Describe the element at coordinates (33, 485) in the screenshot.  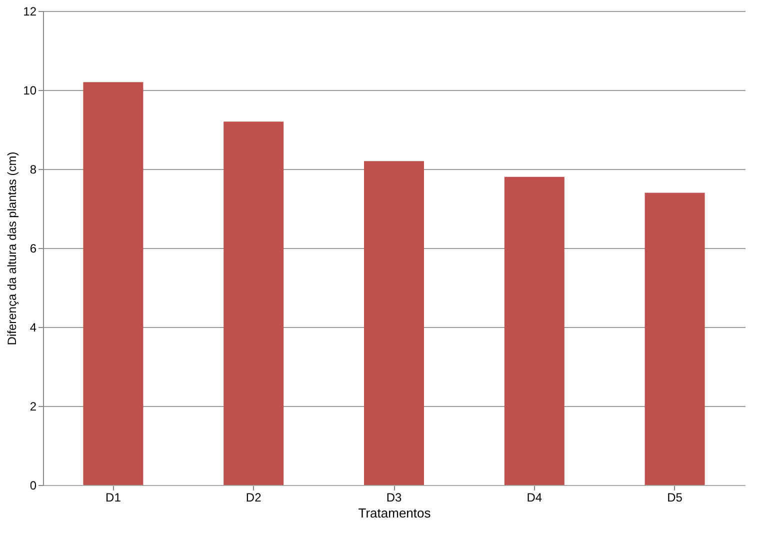
I see `y-tick-label: 0` at that location.